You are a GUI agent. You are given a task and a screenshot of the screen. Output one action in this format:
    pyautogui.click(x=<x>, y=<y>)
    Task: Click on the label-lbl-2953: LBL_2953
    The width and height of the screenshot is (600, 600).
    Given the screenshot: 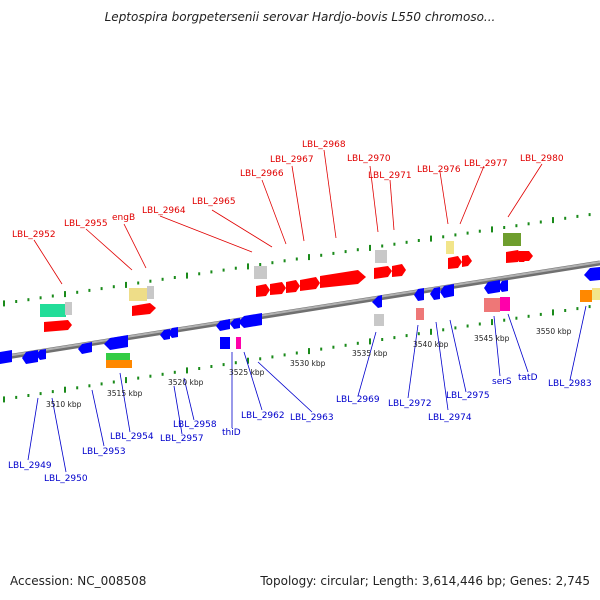 What is the action you would take?
    pyautogui.click(x=104, y=452)
    